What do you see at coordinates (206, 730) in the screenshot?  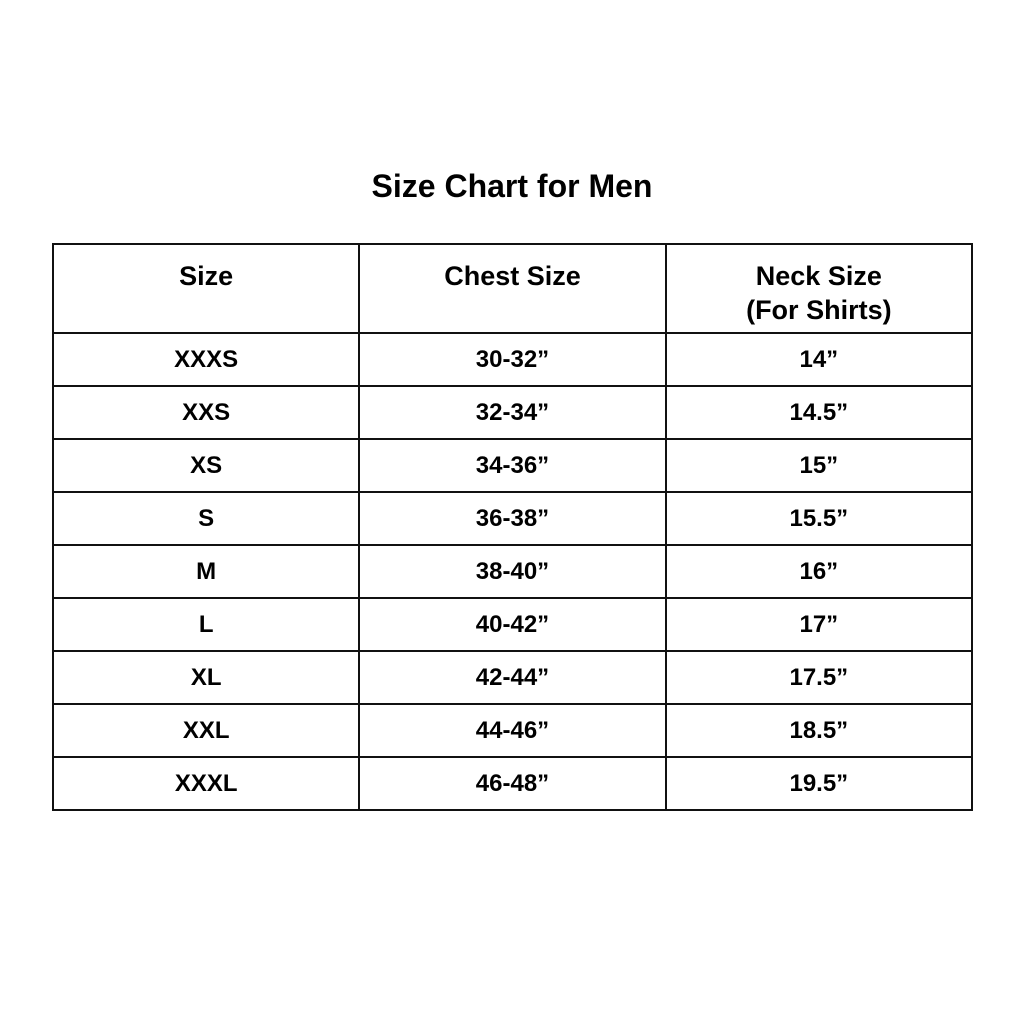 I see `cell-size: XXL` at bounding box center [206, 730].